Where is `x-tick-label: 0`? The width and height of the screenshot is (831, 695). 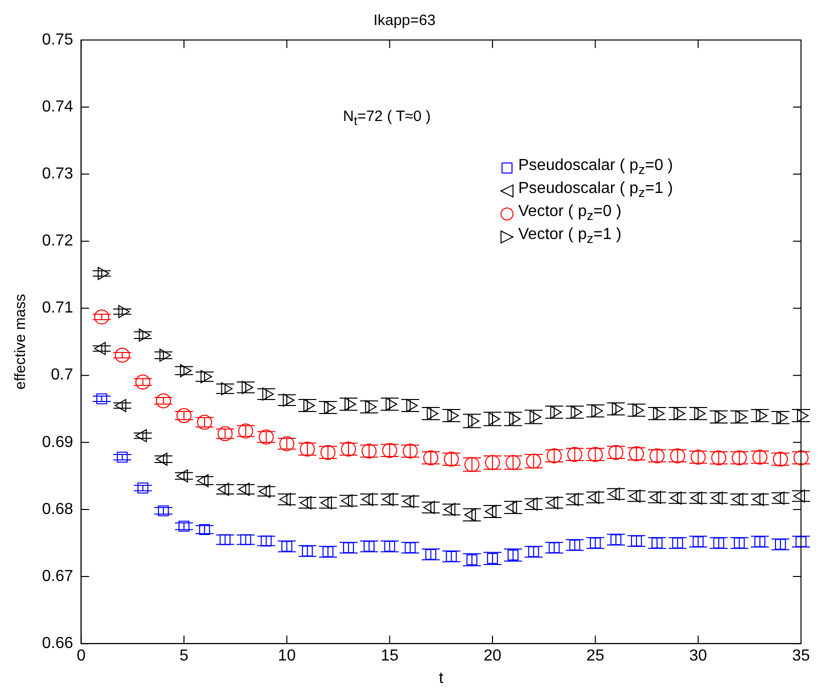 x-tick-label: 0 is located at coordinates (81, 656).